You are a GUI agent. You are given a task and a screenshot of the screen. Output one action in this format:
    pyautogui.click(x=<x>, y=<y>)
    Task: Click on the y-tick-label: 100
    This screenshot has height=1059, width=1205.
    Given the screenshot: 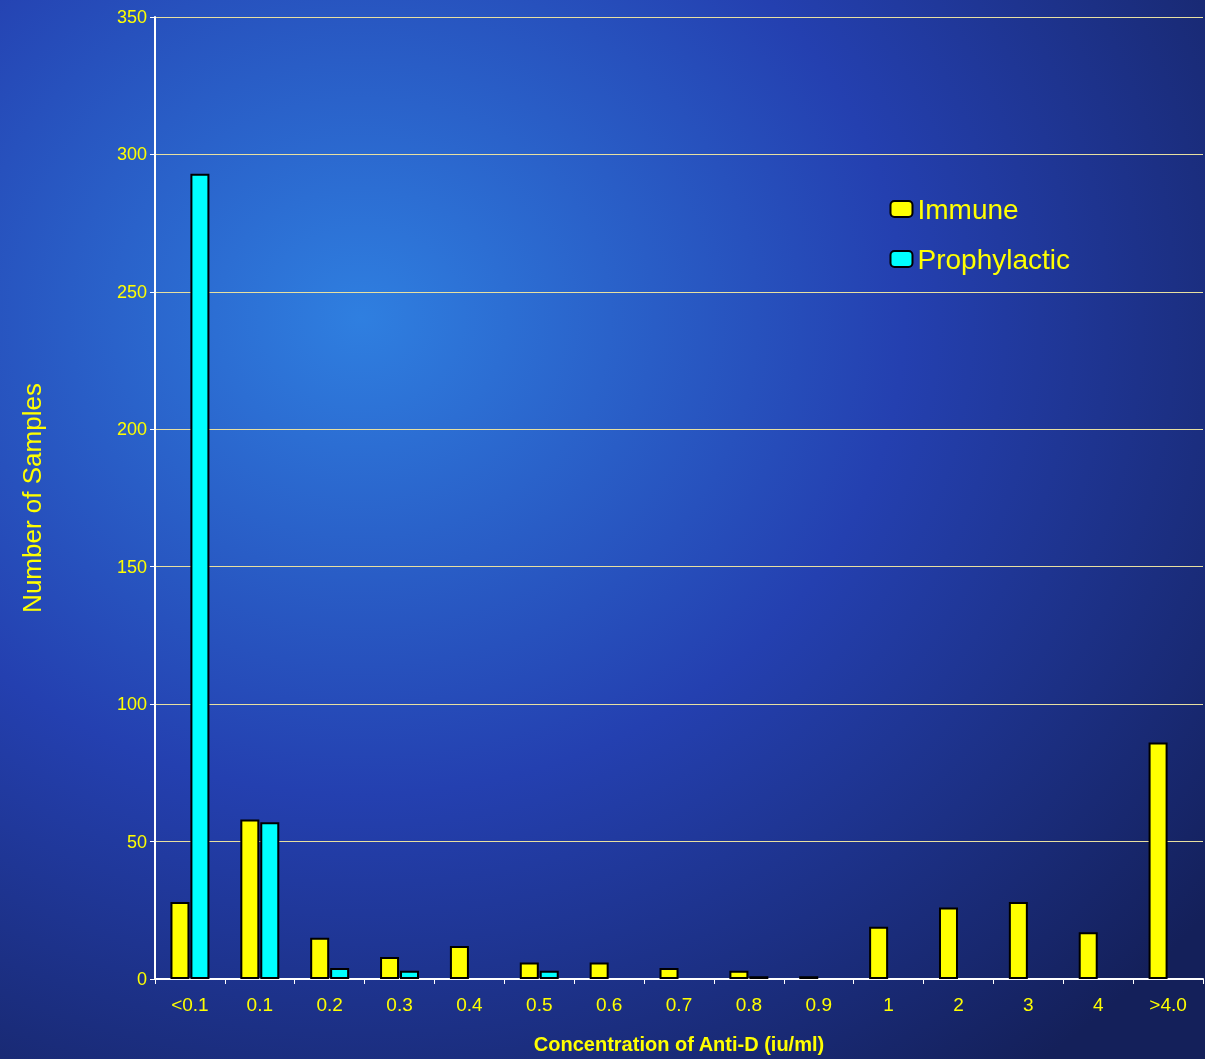 What is the action you would take?
    pyautogui.click(x=131, y=704)
    